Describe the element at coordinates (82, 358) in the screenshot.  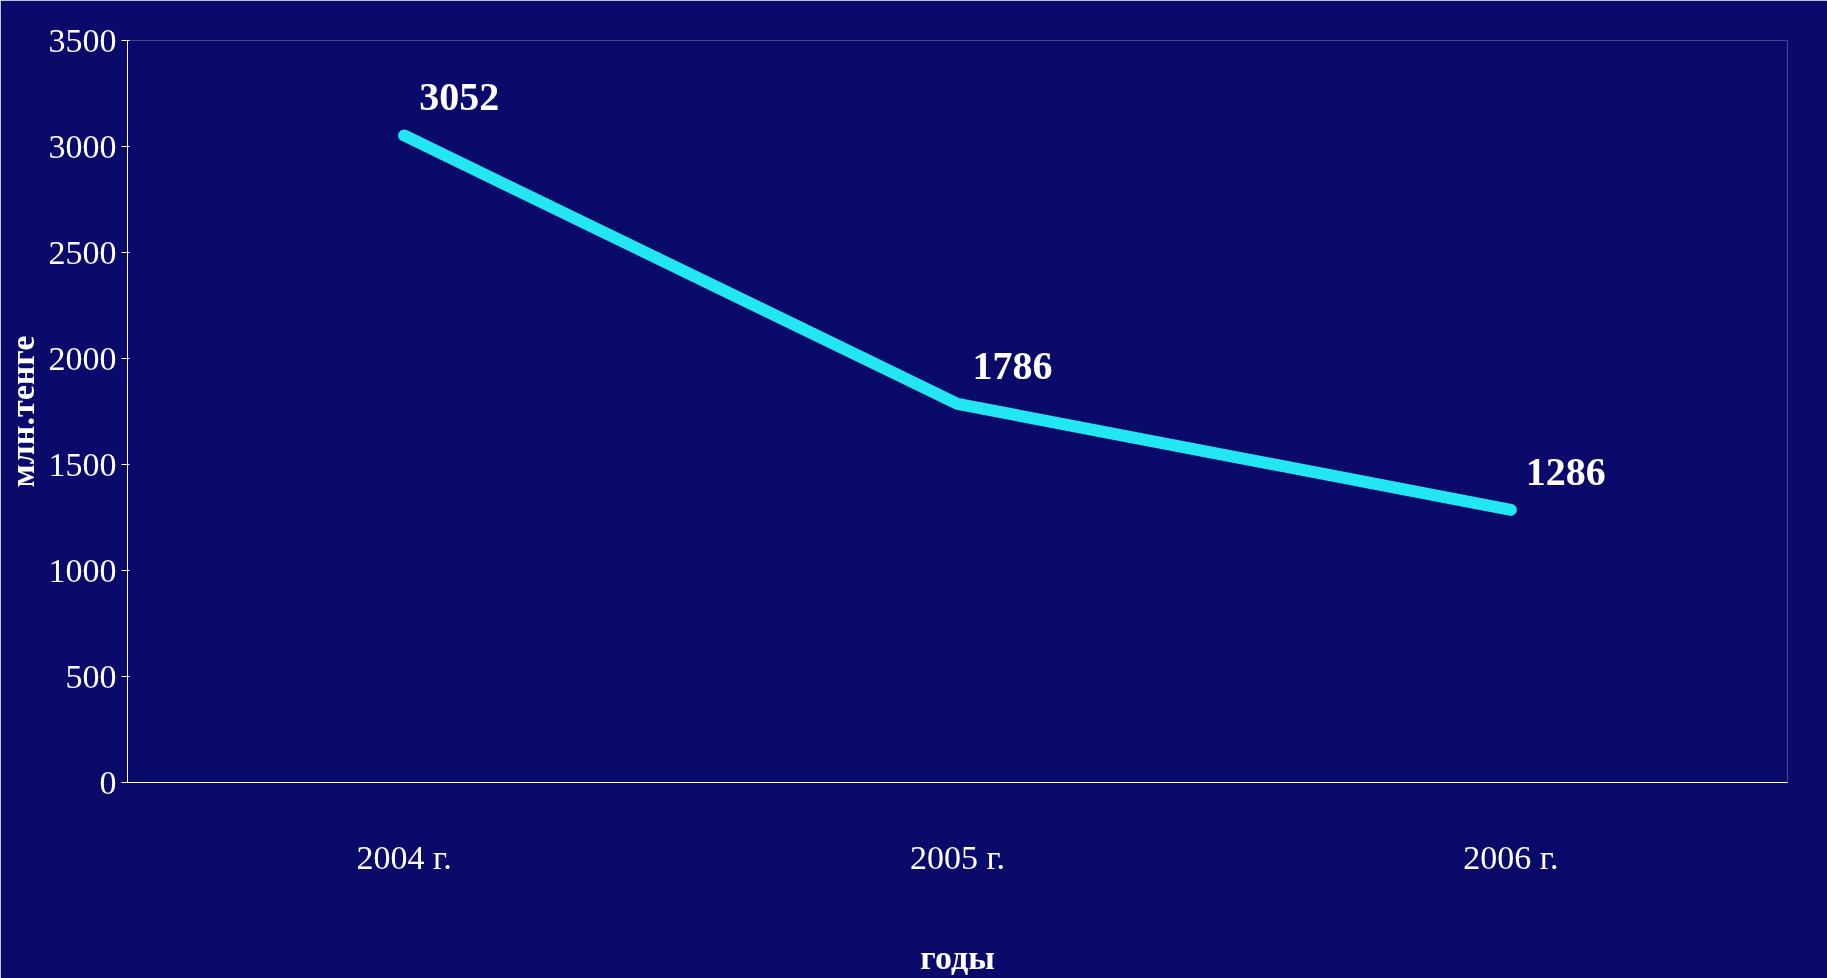
I see `y-tick-label: 2000` at that location.